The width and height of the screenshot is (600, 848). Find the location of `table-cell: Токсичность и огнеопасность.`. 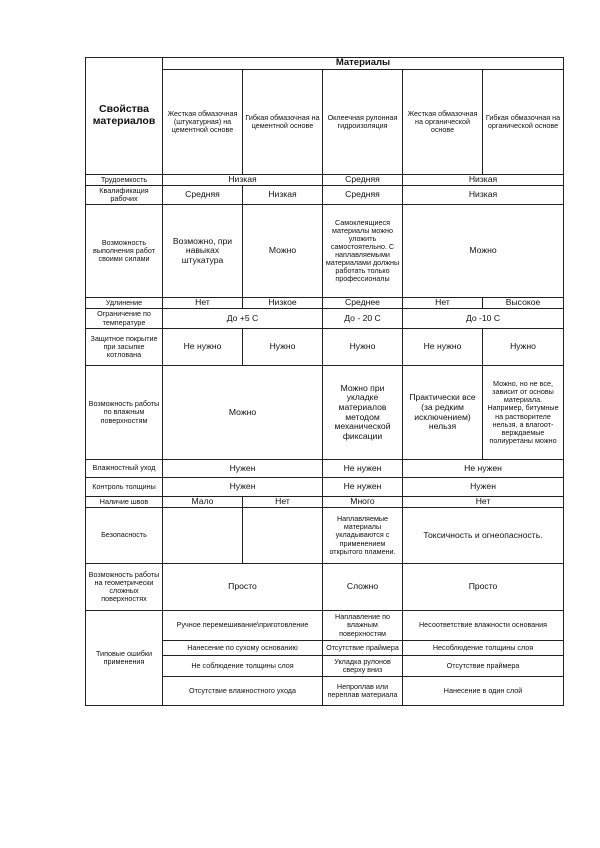

table-cell: Токсичность и огнеопасность. is located at coordinates (483, 535).